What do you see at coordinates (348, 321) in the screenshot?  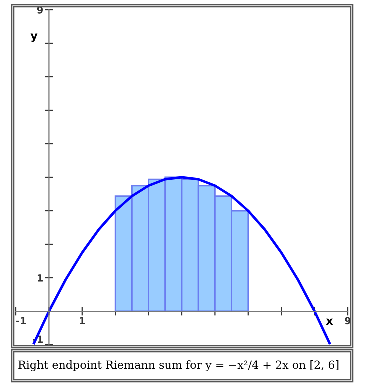 I see `x-tick-label: 9` at bounding box center [348, 321].